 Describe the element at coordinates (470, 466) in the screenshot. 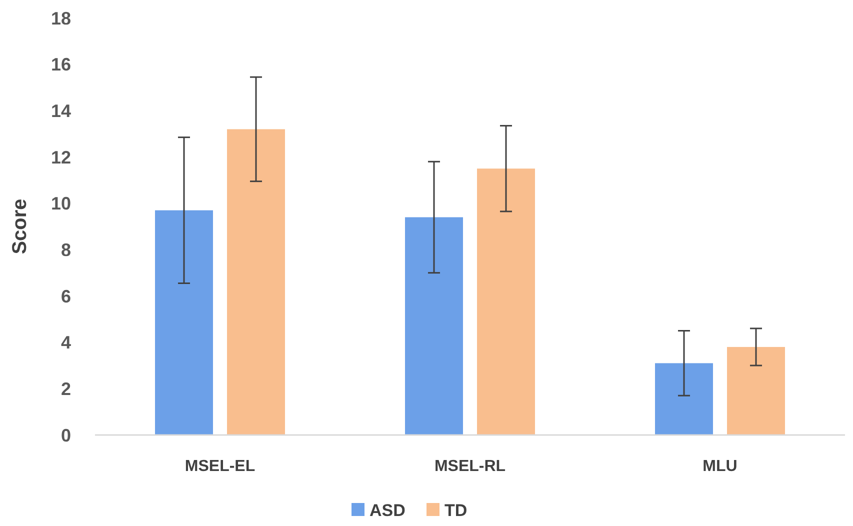

I see `x-tick-label: MSEL-RL` at that location.